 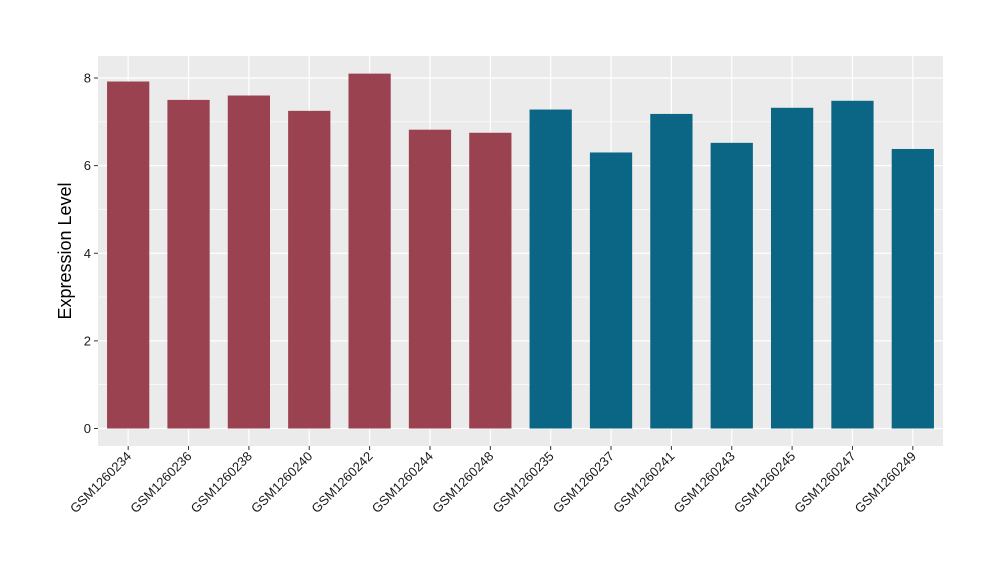 I want to click on bar-GSM1260235, so click(x=550, y=269).